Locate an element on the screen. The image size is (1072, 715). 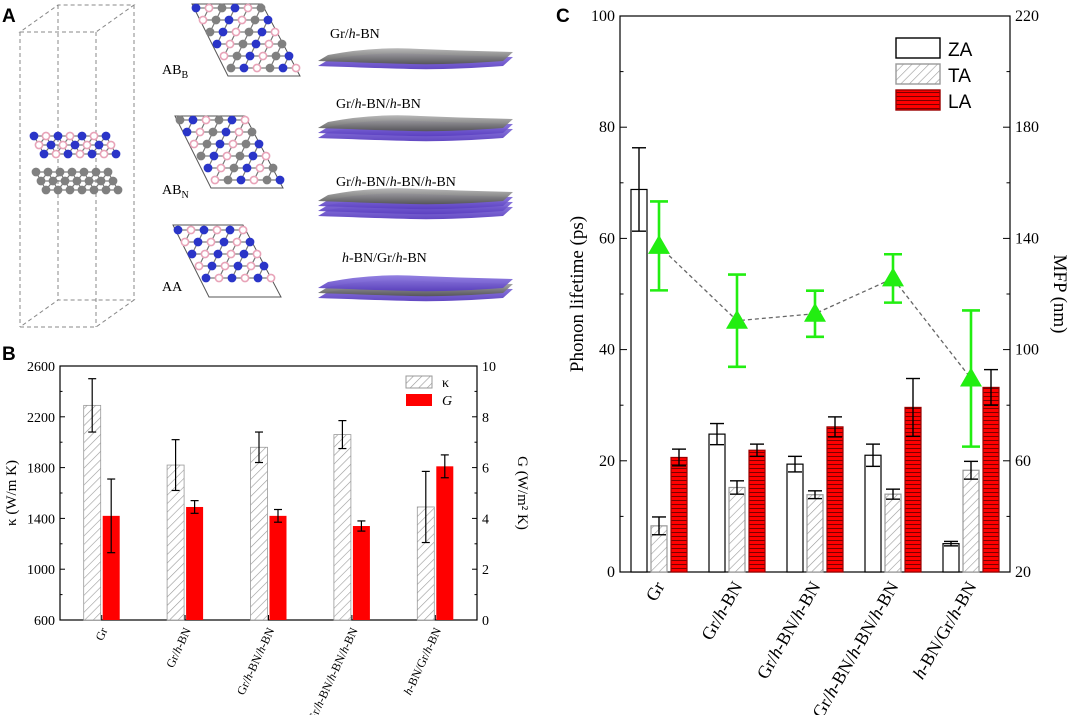
y2-tick-label: 8 is located at coordinates (485, 418).